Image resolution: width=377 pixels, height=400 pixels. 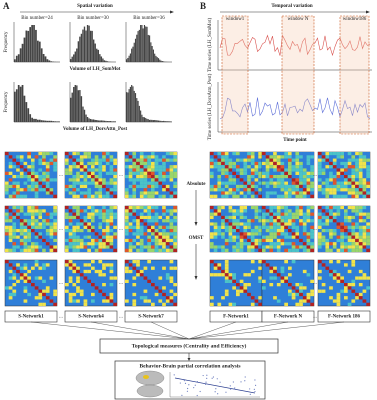 What do you see at coordinates (203, 6) in the screenshot?
I see `panel-label: B` at bounding box center [203, 6].